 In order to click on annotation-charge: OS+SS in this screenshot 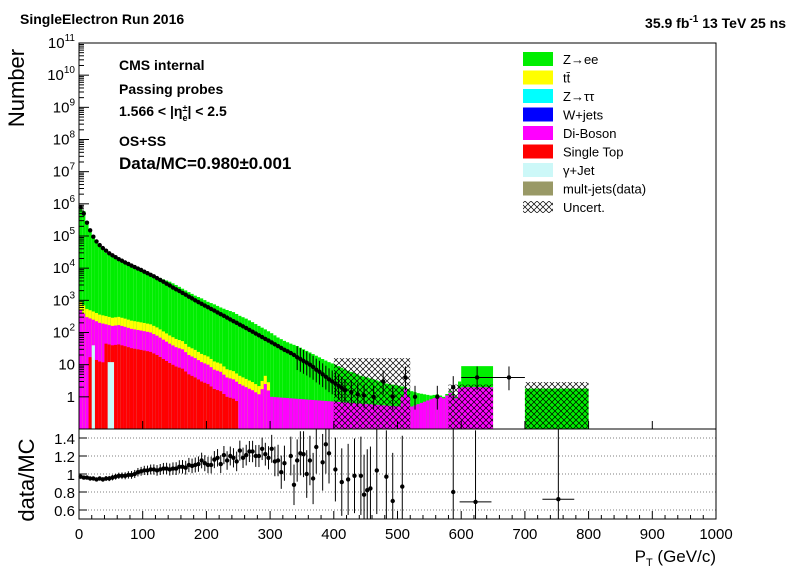, I will do `click(142, 141)`.